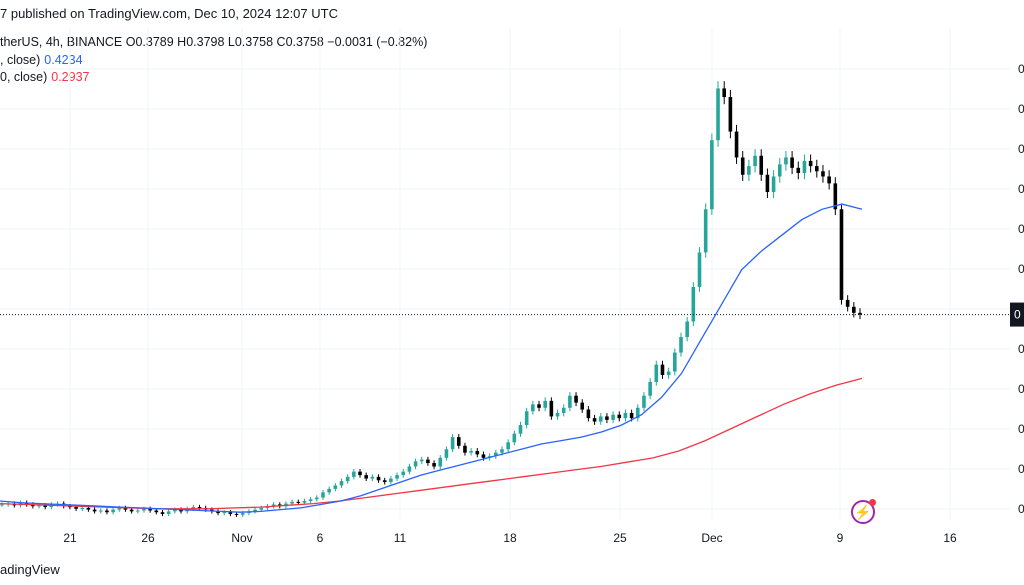 The image size is (1024, 585). What do you see at coordinates (241, 538) in the screenshot?
I see `x-tick-label: Nov` at bounding box center [241, 538].